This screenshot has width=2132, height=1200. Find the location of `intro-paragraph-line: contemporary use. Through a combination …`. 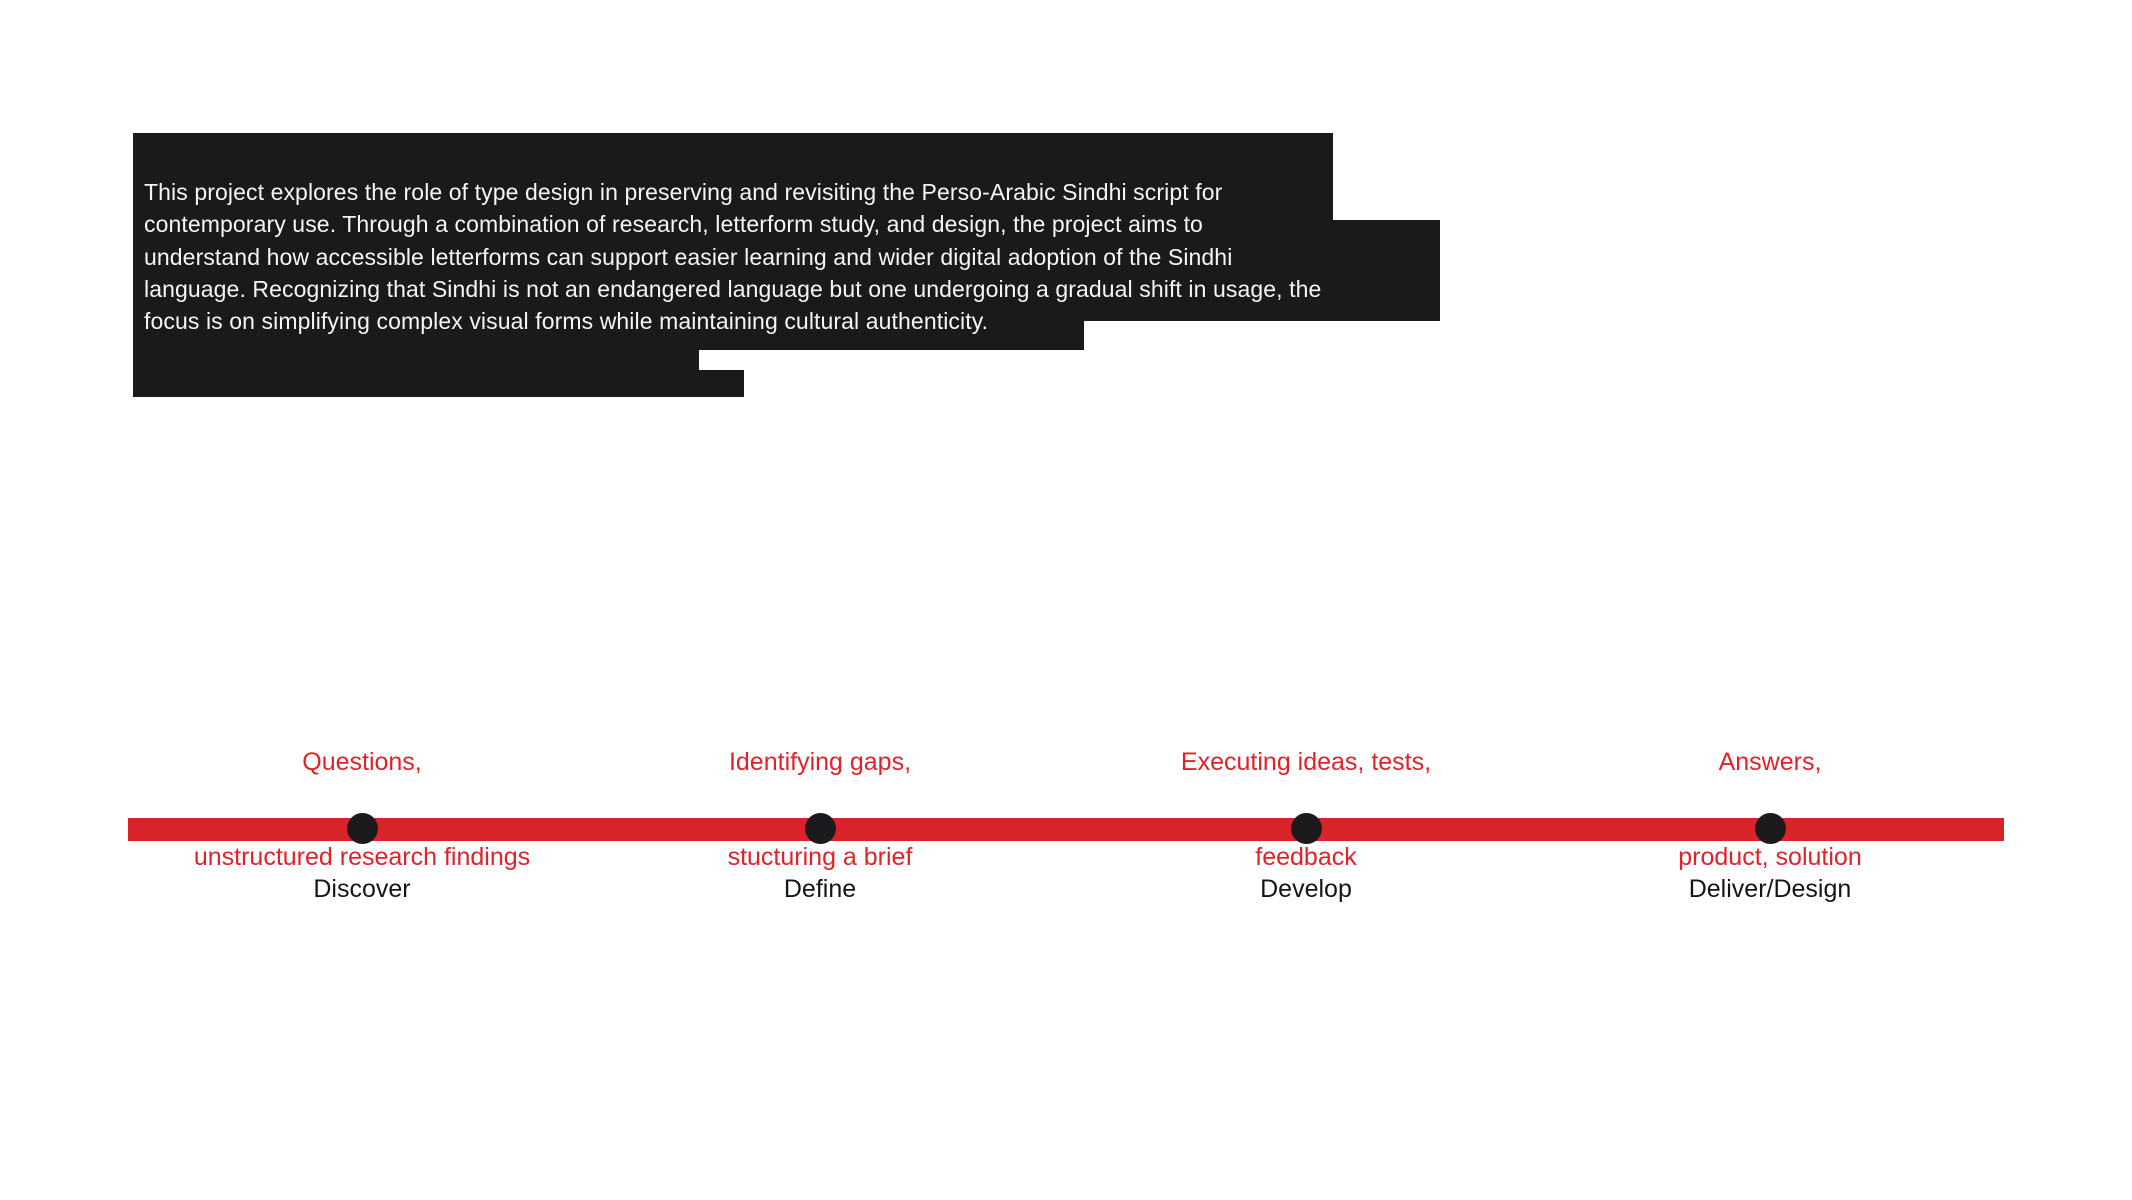

intro-paragraph-line: contemporary use. Through a combination … is located at coordinates (673, 224).